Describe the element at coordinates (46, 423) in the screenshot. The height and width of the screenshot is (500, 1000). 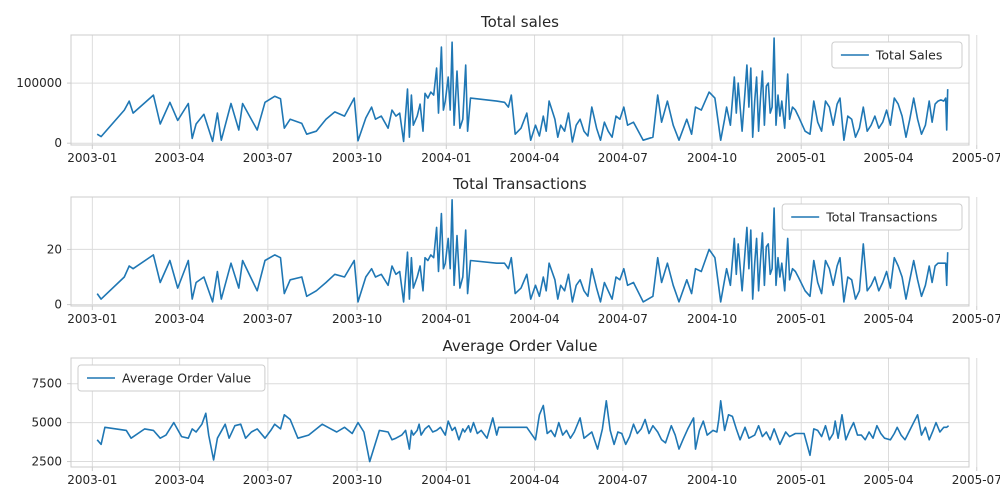
I see `average-order-value-y-tick-label: 5000` at that location.